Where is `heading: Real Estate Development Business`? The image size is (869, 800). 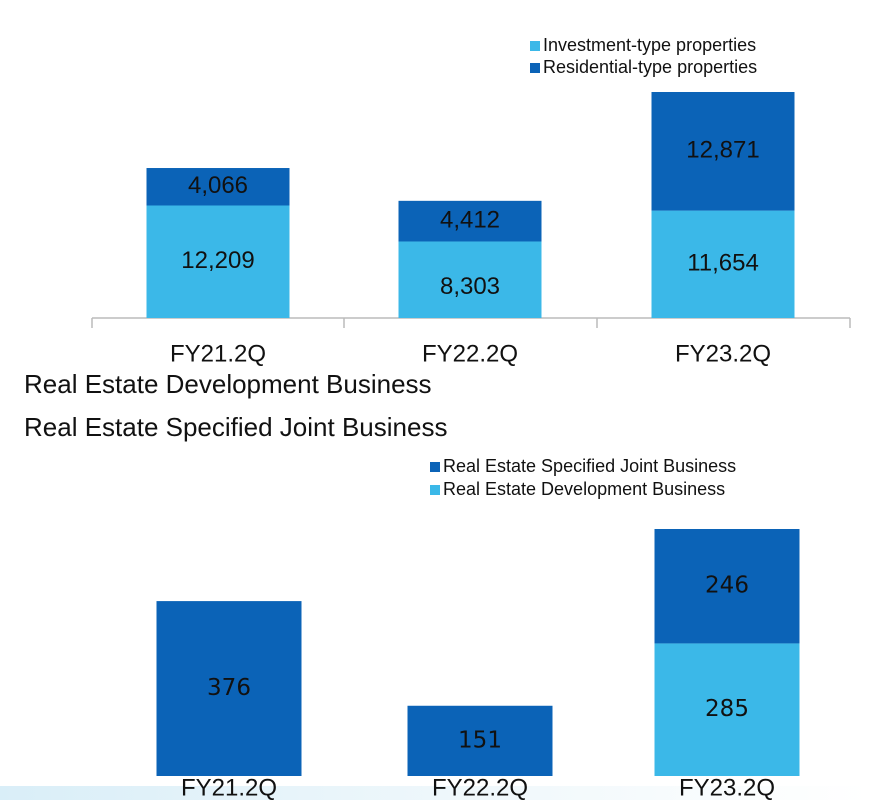
heading: Real Estate Development Business is located at coordinates (228, 384).